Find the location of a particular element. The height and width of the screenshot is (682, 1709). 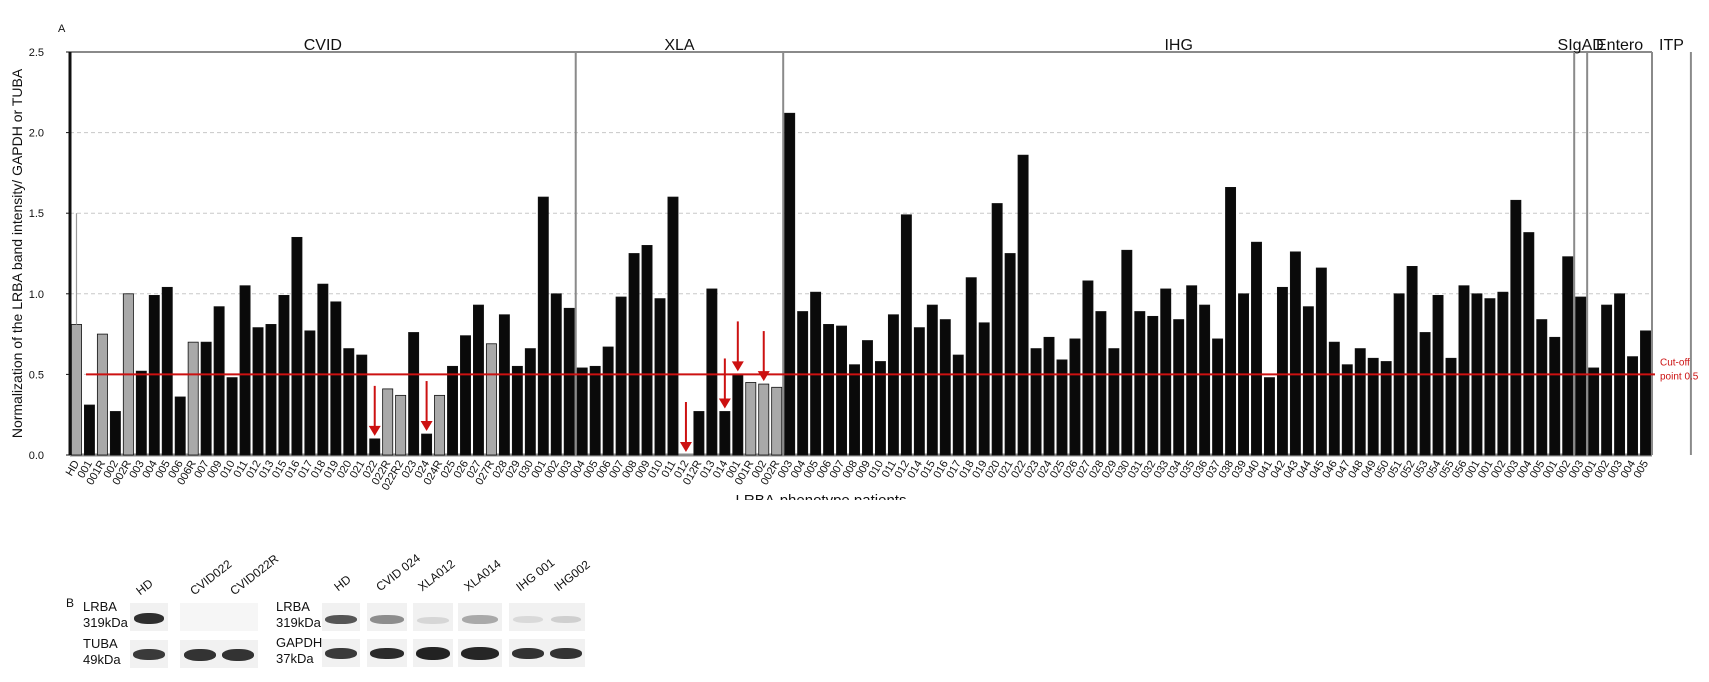

y-tick-label: 2.0 is located at coordinates (36, 134).